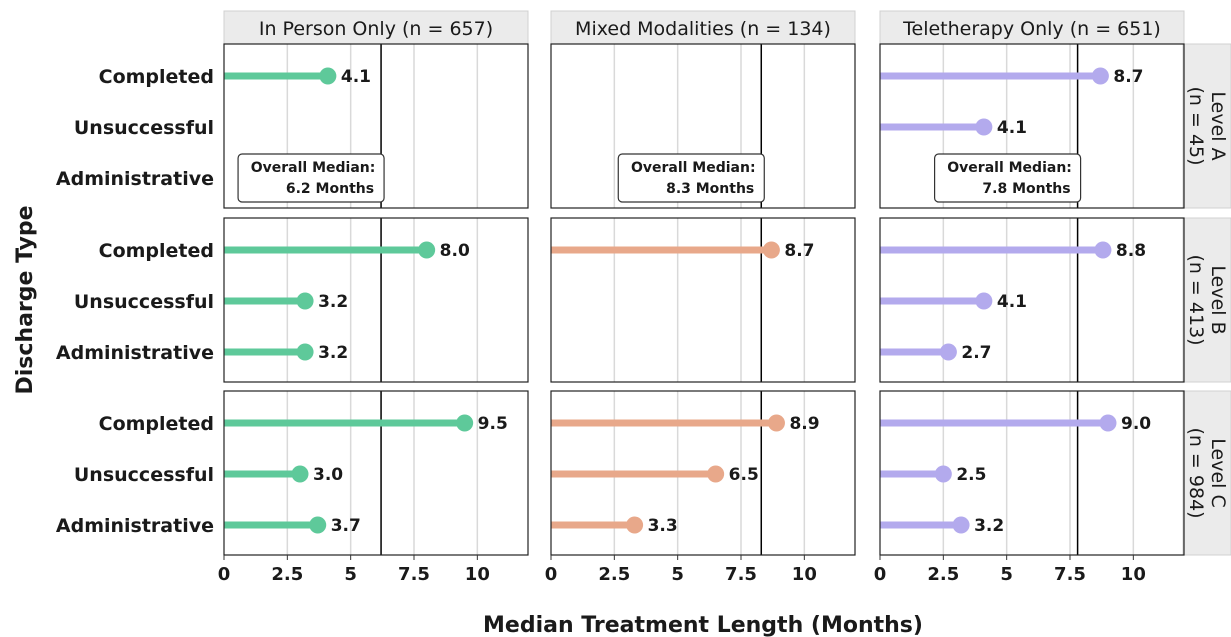 Image resolution: width=1231 pixels, height=637 pixels. I want to click on value-label: 8.8, so click(1131, 251).